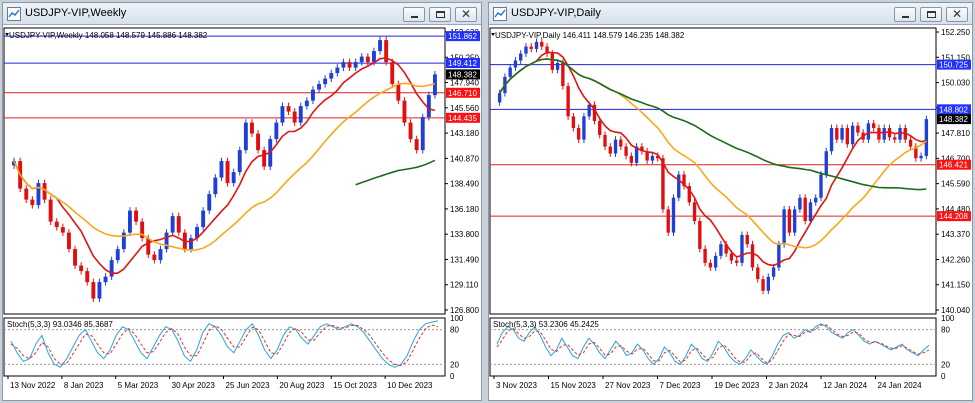  I want to click on window-titlebar: USDJPY-VIP,Daily ✕, so click(730, 14).